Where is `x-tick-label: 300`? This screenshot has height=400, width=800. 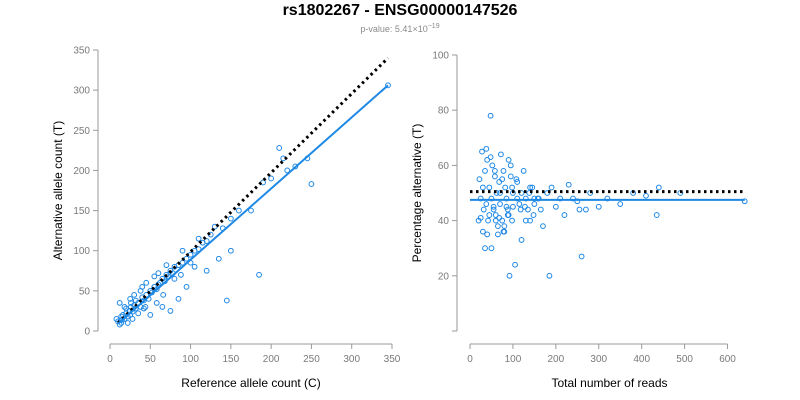
x-tick-label: 300 is located at coordinates (351, 359).